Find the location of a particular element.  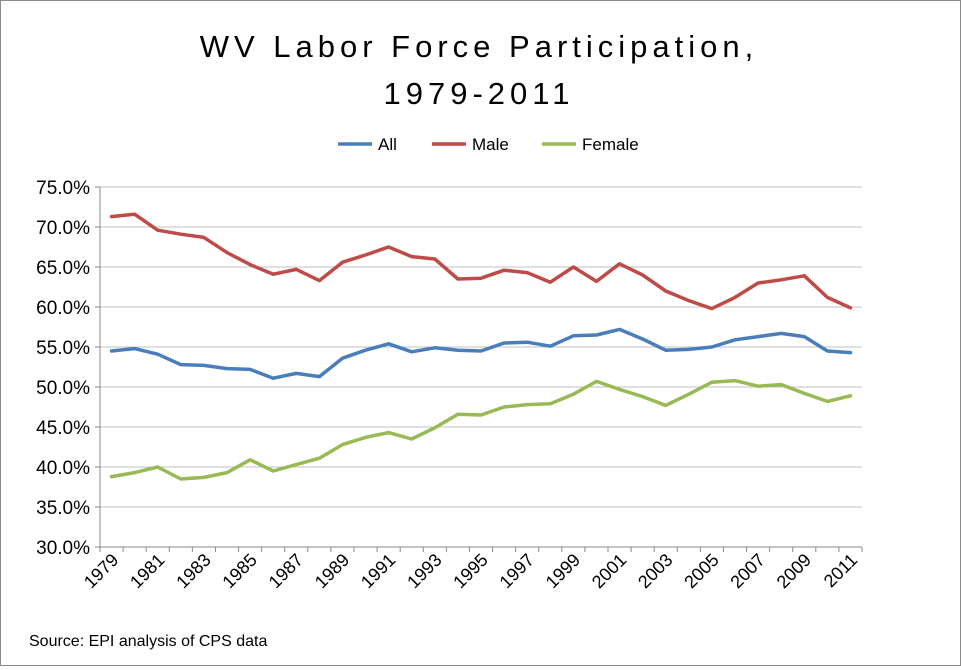

y-tick-label: 75.0% is located at coordinates (63, 188).